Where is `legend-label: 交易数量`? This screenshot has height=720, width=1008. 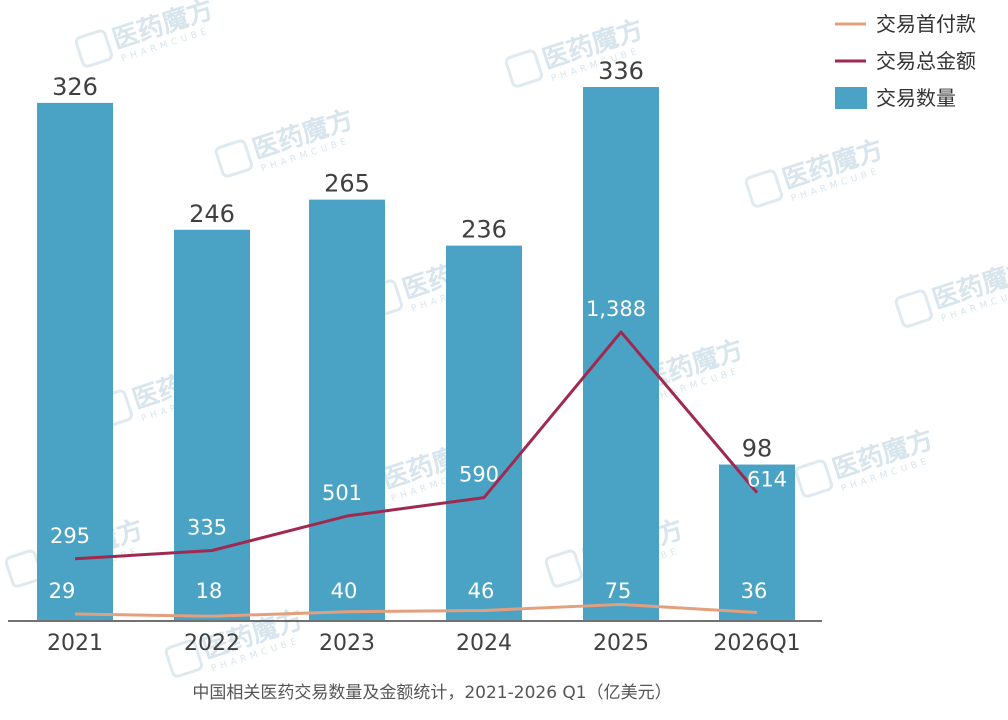
legend-label: 交易数量 is located at coordinates (916, 98).